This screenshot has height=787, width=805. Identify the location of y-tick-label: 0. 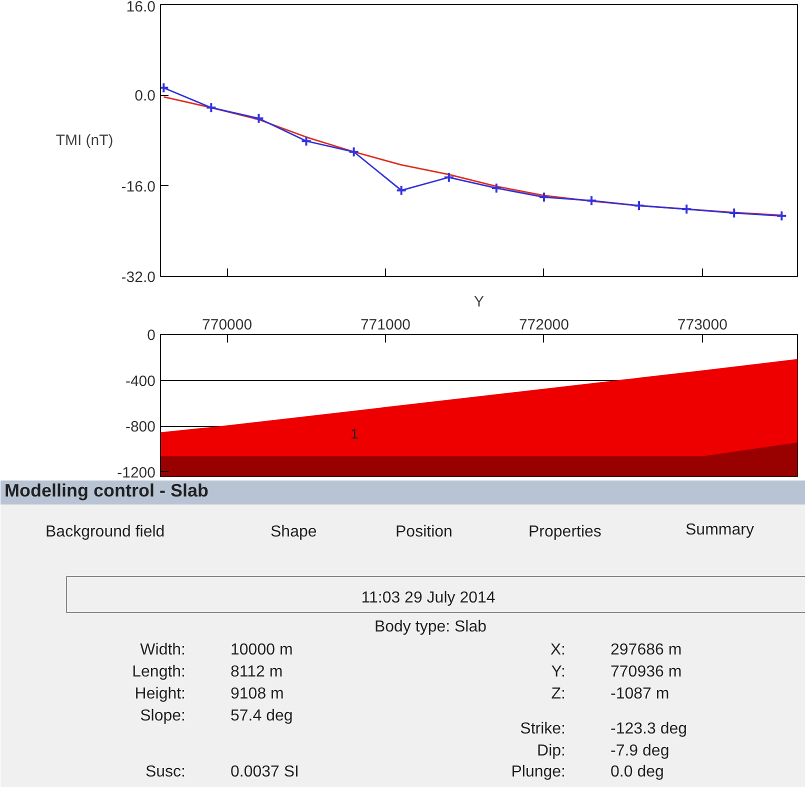
(151, 335).